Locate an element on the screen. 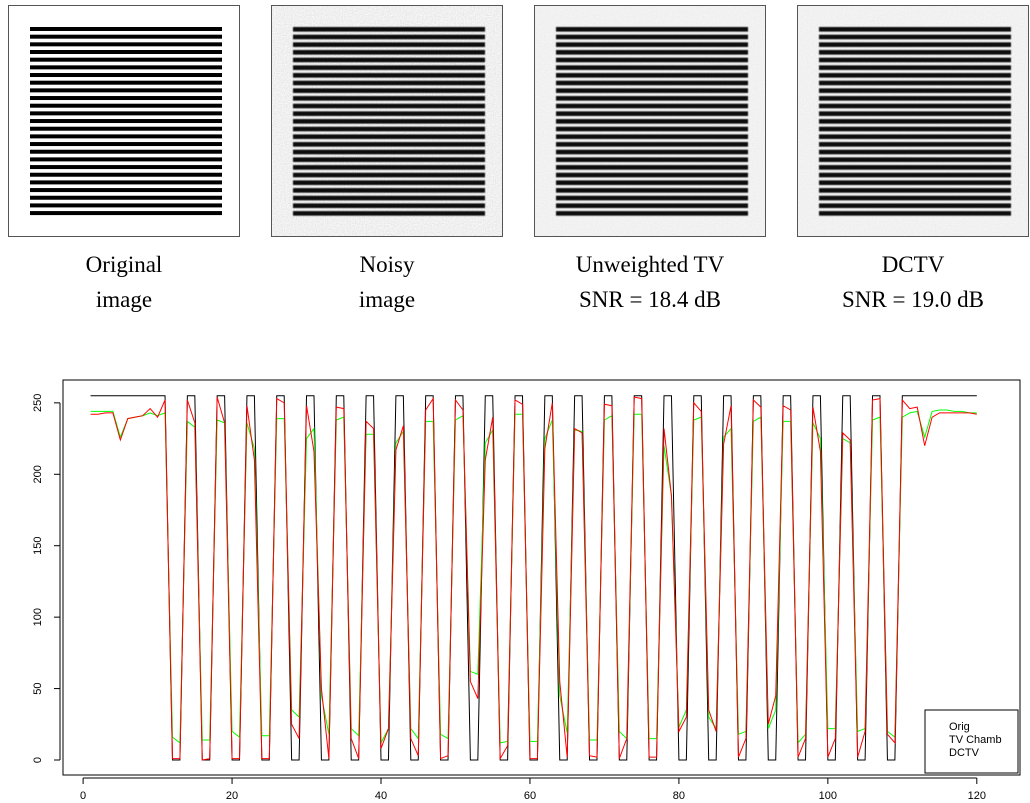  y-tick-label: 150 is located at coordinates (38, 546).